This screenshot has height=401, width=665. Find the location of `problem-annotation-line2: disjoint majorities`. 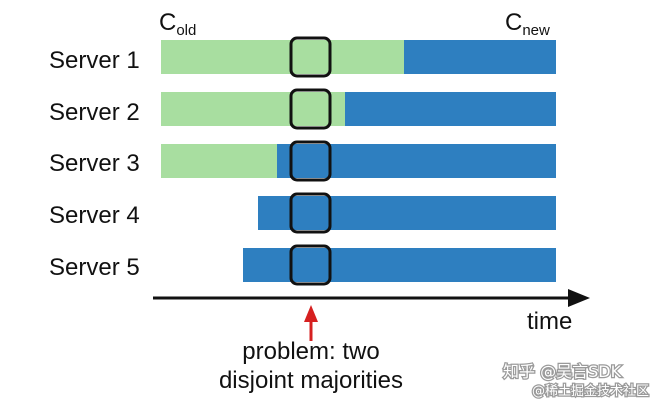

problem-annotation-line2: disjoint majorities is located at coordinates (311, 380).